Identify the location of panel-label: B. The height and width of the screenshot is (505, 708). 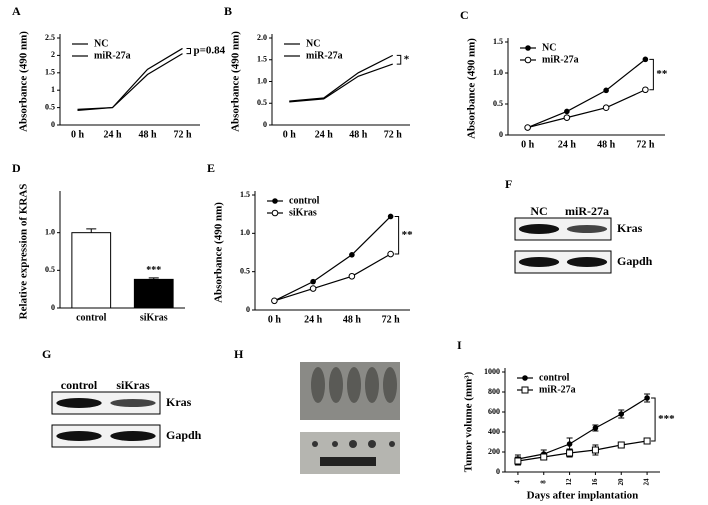
(228, 11).